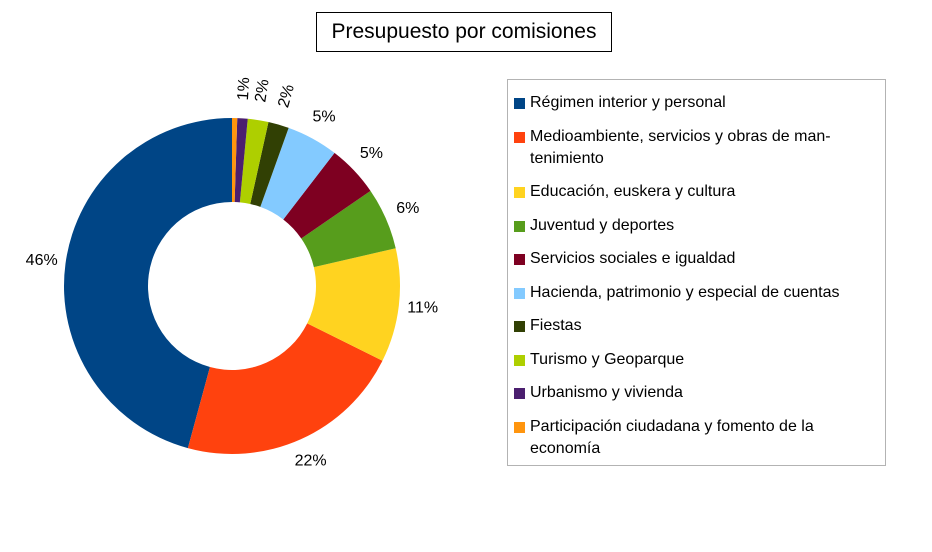 This screenshot has height=552, width=932. What do you see at coordinates (699, 393) in the screenshot?
I see `legend-item: Urbanismo y vivienda` at bounding box center [699, 393].